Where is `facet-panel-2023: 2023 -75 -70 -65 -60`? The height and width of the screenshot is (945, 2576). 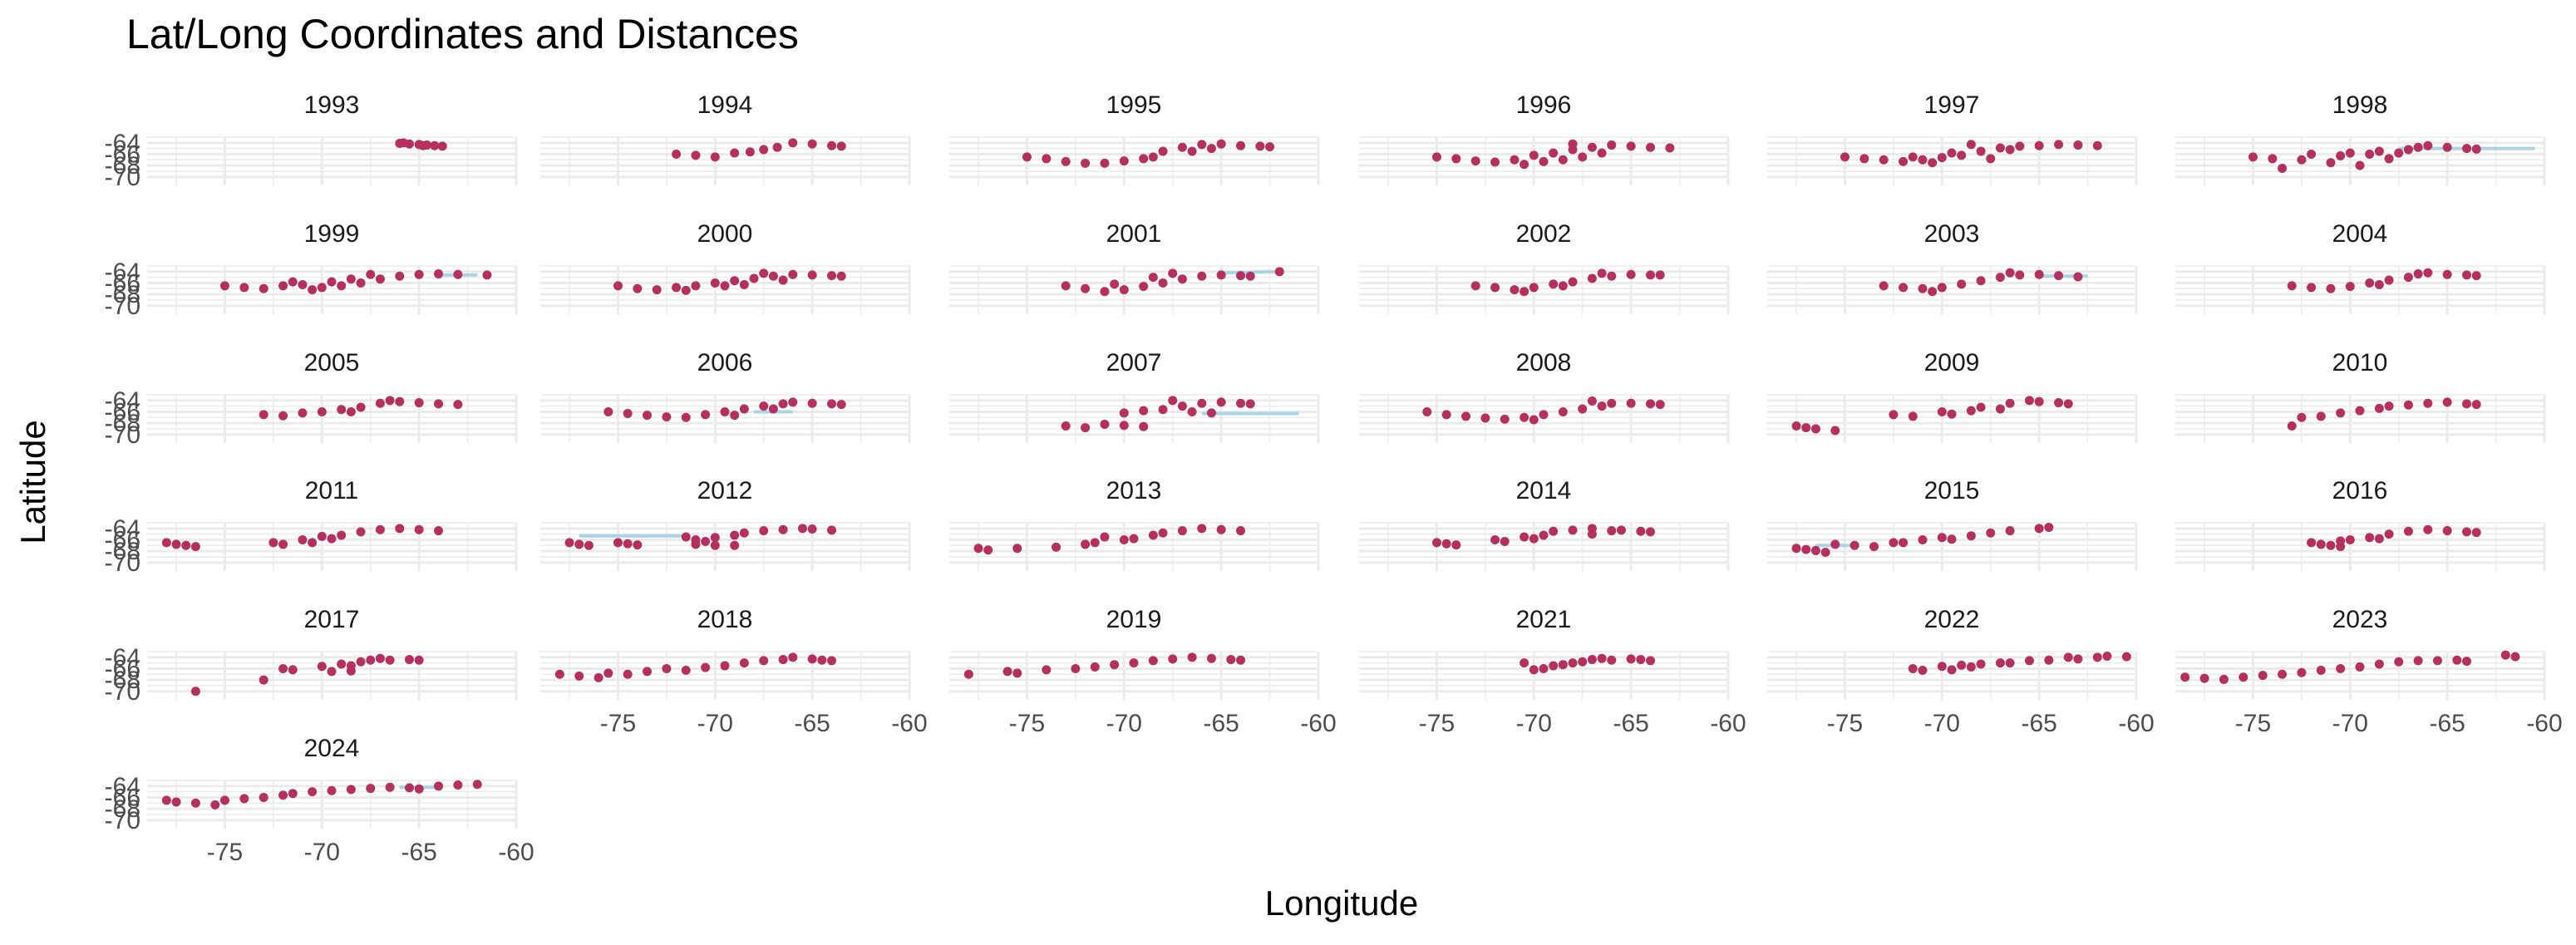
facet-panel-2023: 2023 -75 -70 -65 -60 is located at coordinates (2369, 671).